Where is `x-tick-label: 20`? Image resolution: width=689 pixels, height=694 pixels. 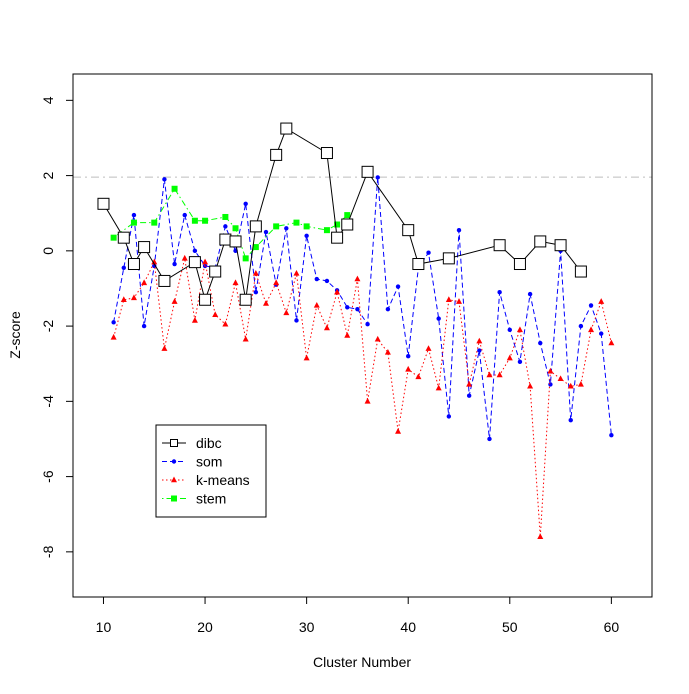
x-tick-label: 20 is located at coordinates (205, 627).